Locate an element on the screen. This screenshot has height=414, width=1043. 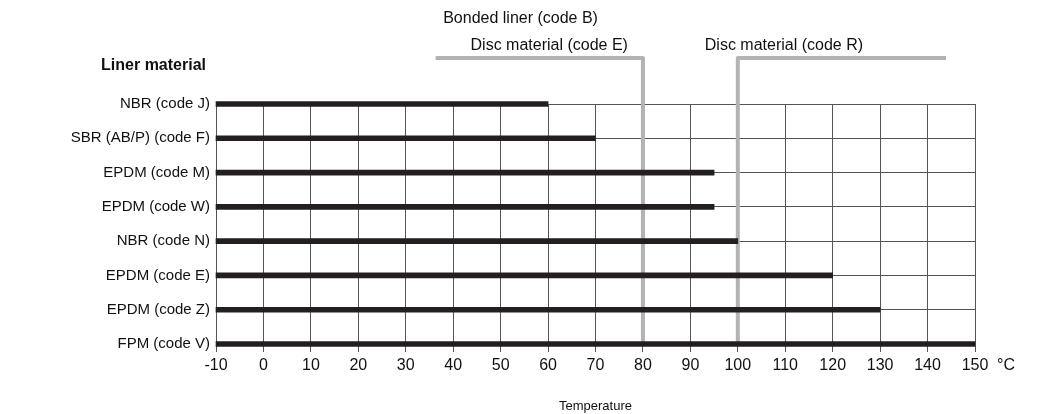
x-tick-label: 140 is located at coordinates (928, 365).